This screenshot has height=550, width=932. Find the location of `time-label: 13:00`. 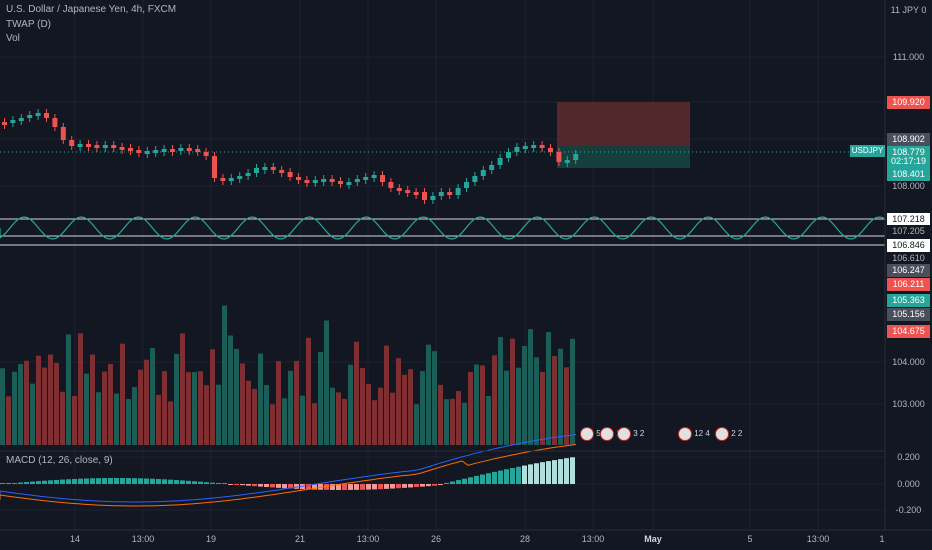

time-label: 13:00 is located at coordinates (818, 539).